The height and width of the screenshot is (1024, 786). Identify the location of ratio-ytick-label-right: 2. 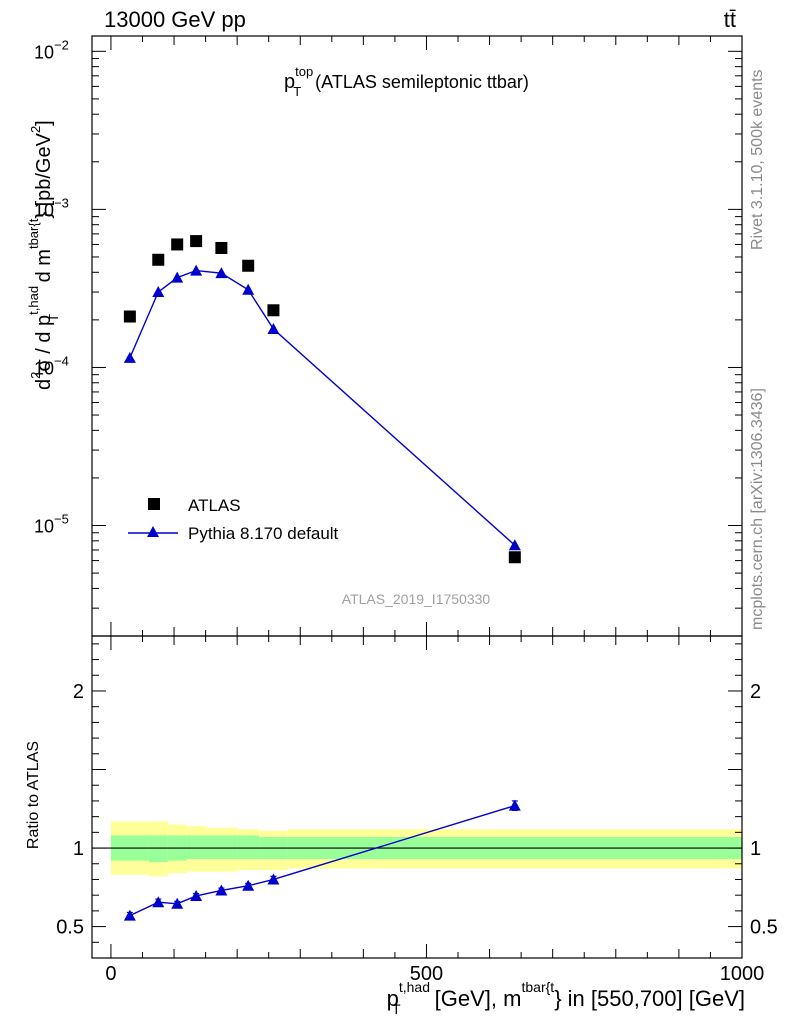
(755, 692).